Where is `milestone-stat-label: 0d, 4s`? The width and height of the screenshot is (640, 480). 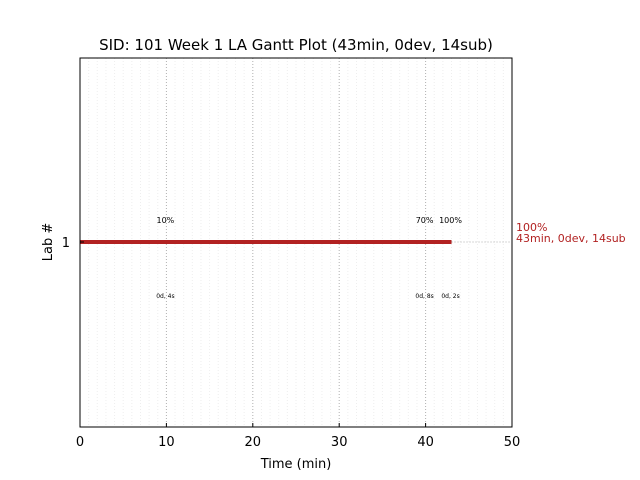 milestone-stat-label: 0d, 4s is located at coordinates (165, 296).